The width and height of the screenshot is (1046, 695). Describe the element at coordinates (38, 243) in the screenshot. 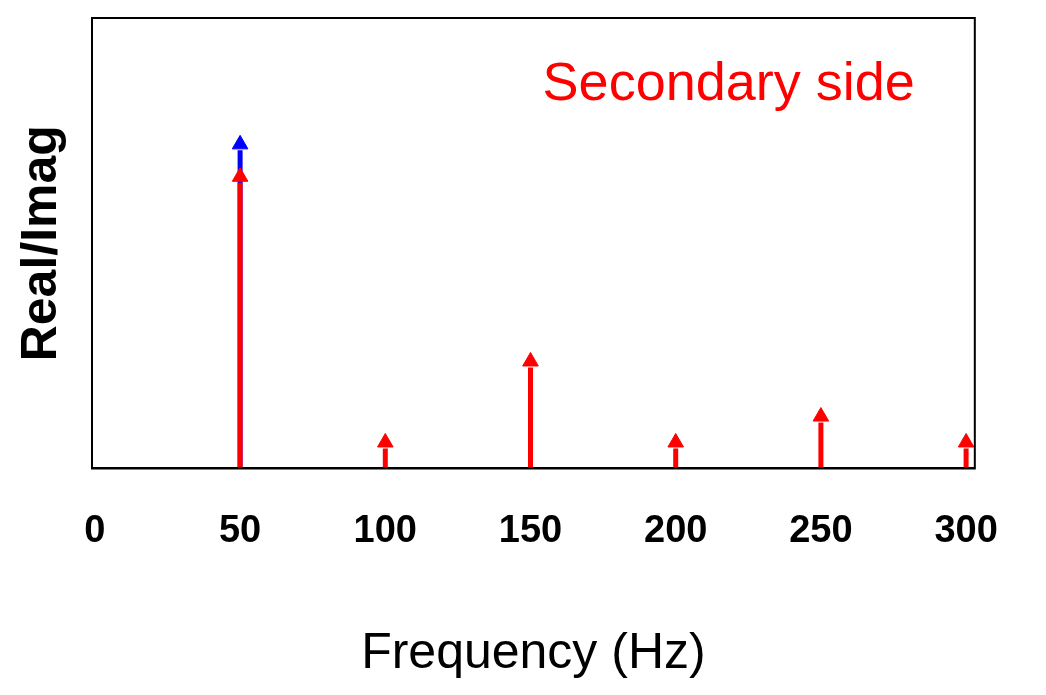

I see `y-axis-title: Real/Imag` at that location.